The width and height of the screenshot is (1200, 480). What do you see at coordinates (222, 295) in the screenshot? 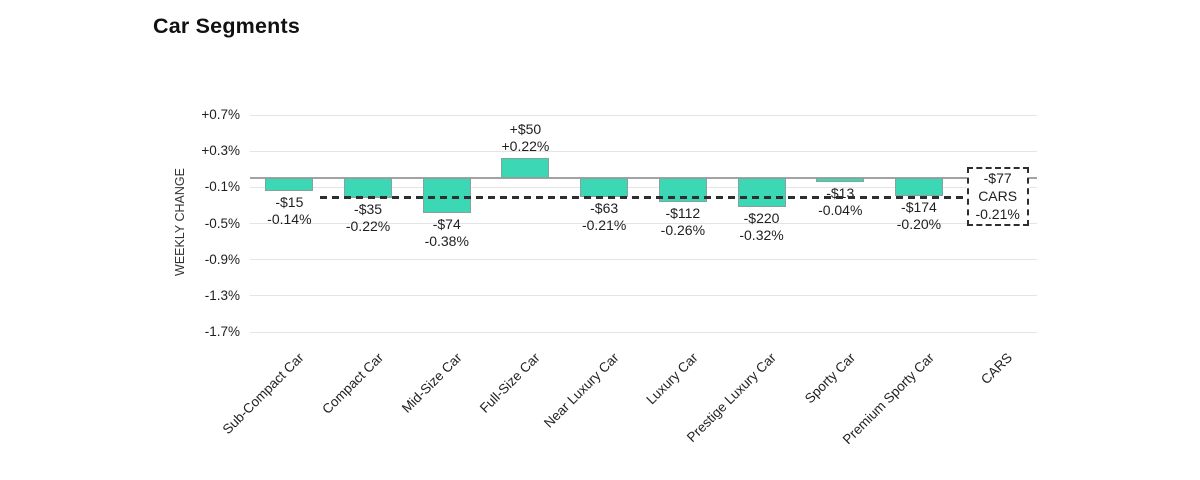
I see `y-tick-label: -1.3%` at bounding box center [222, 295].